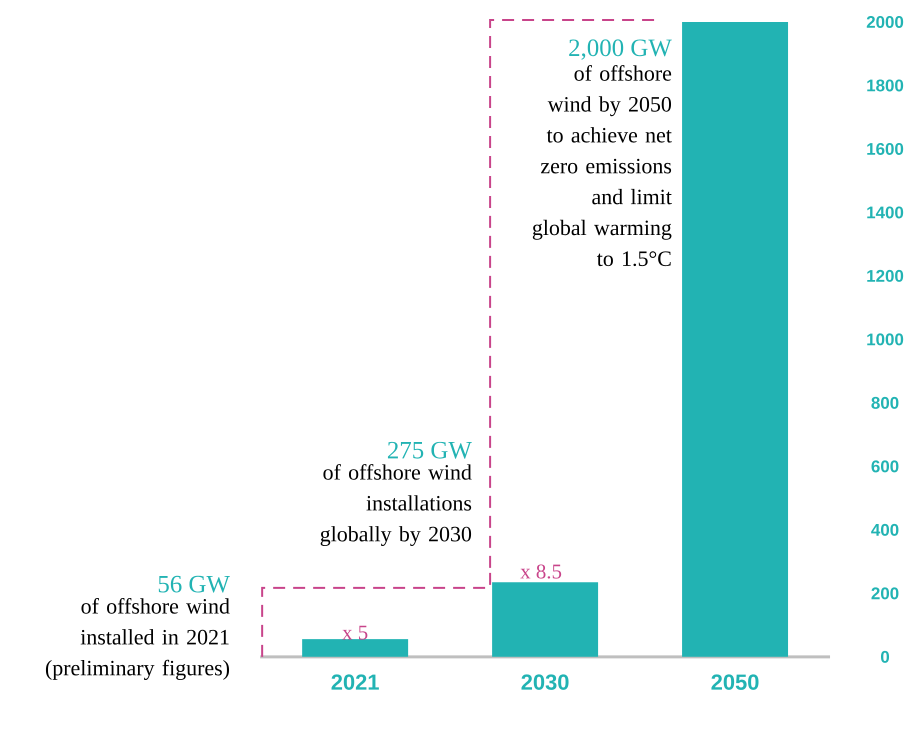 The width and height of the screenshot is (921, 740). Describe the element at coordinates (885, 339) in the screenshot. I see `y-tick-label: 1000` at that location.